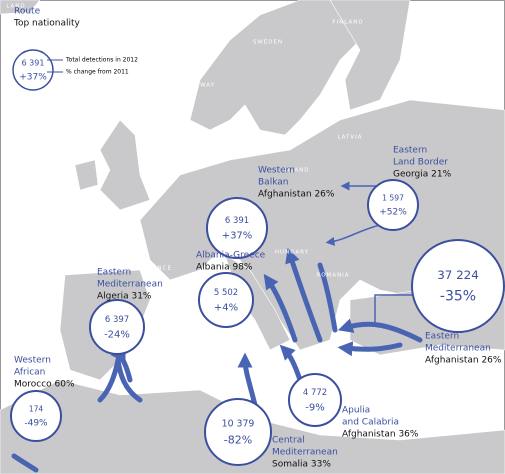 This screenshot has height=474, width=505. Describe the element at coordinates (458, 275) in the screenshot. I see `route-total: 37 224` at that location.